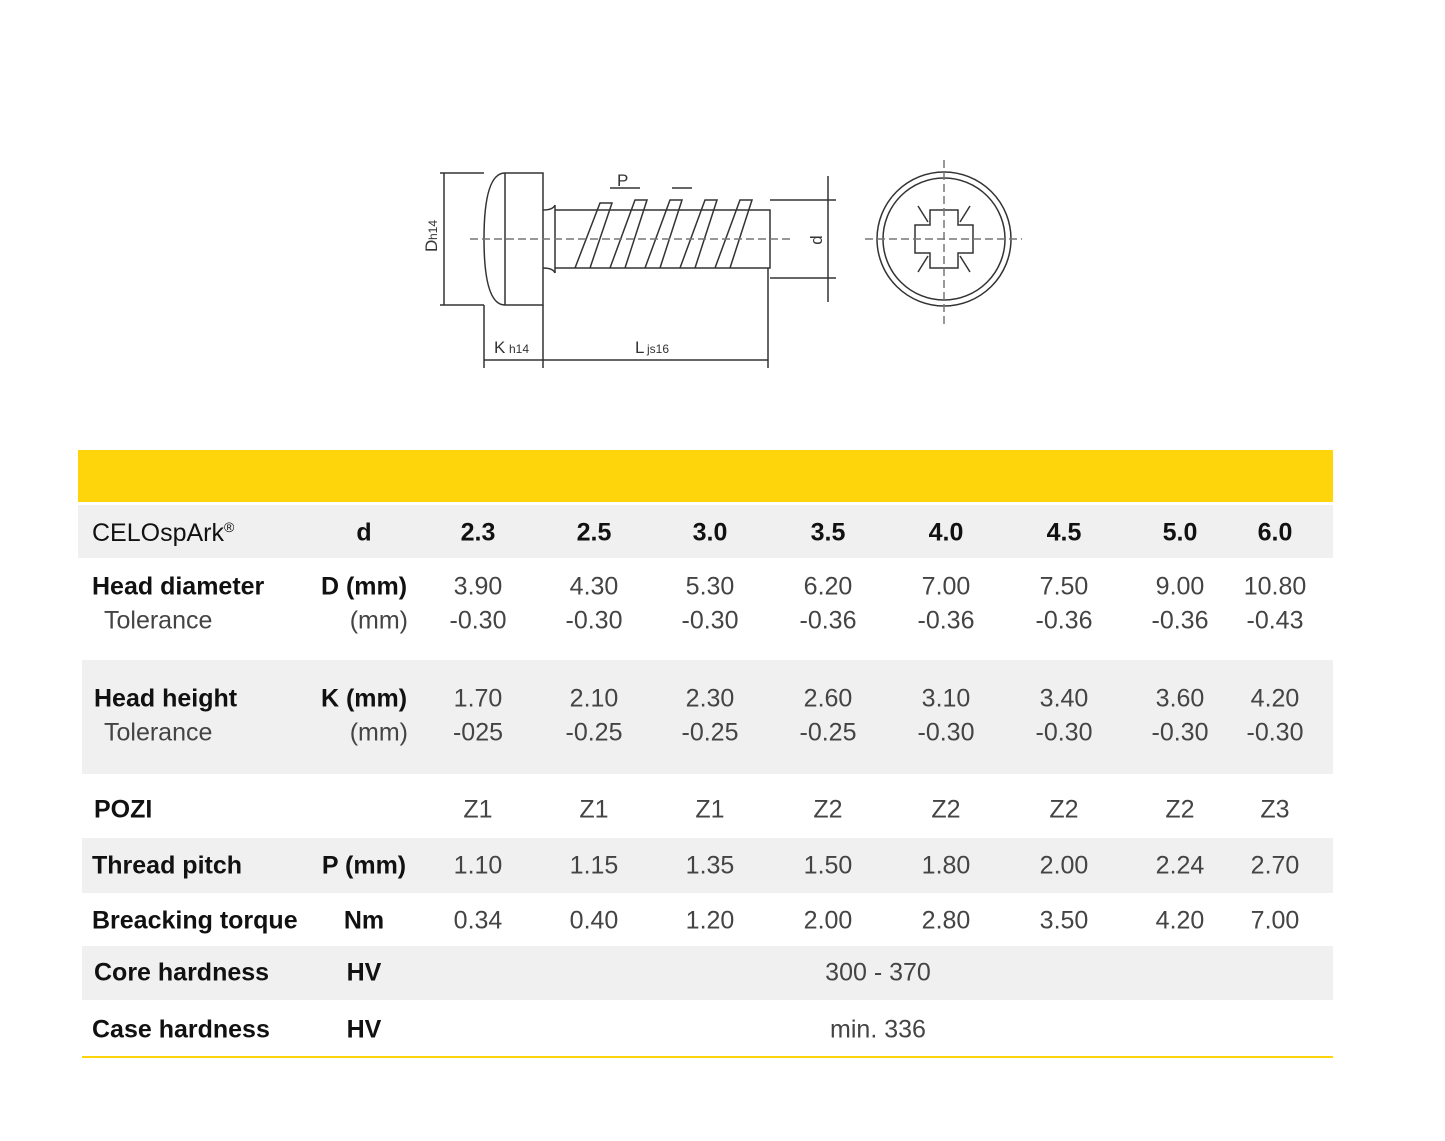 The height and width of the screenshot is (1141, 1445). What do you see at coordinates (178, 586) in the screenshot?
I see `row-label: Head diameter` at bounding box center [178, 586].